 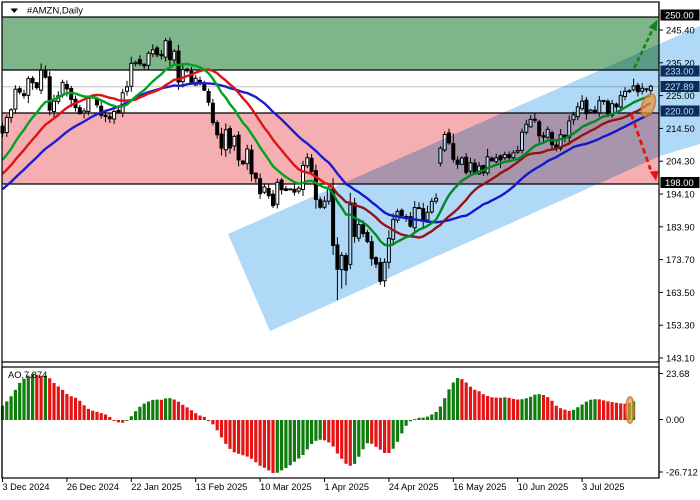 What do you see at coordinates (222, 487) in the screenshot?
I see `svg-text: 13 Feb 2025` at bounding box center [222, 487].